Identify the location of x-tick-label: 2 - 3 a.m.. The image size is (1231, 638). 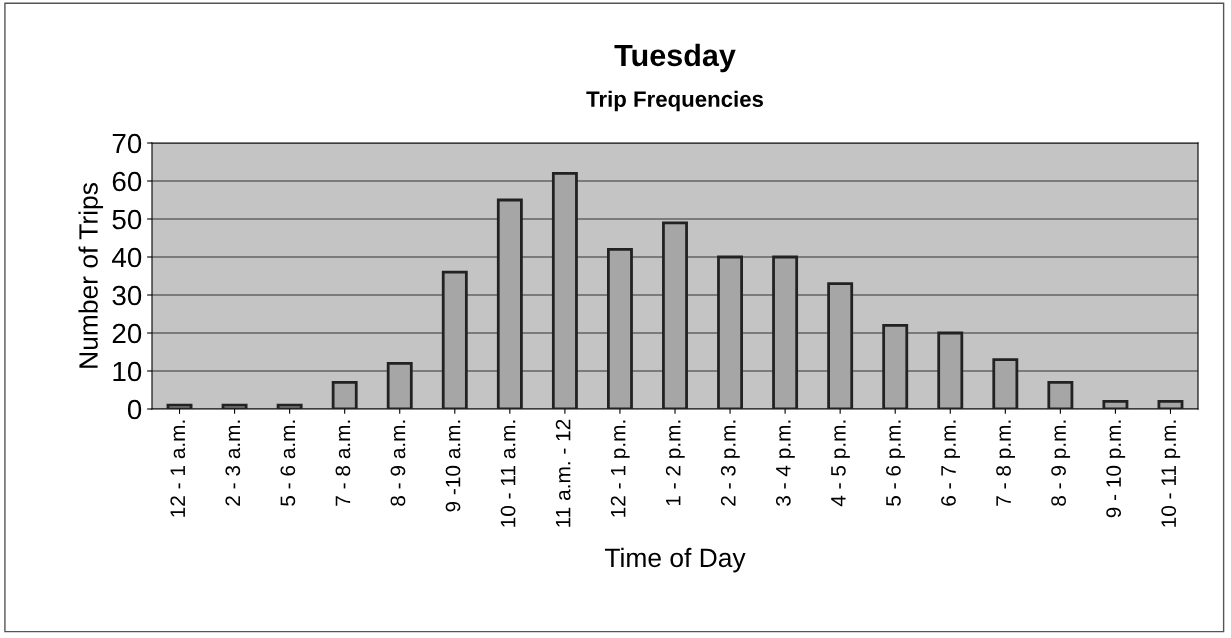
(233, 463).